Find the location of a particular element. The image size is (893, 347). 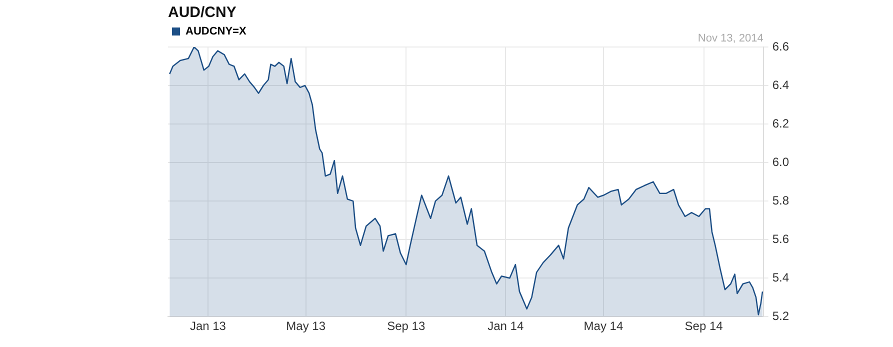

text: Nov 13, 2014 is located at coordinates (731, 38).